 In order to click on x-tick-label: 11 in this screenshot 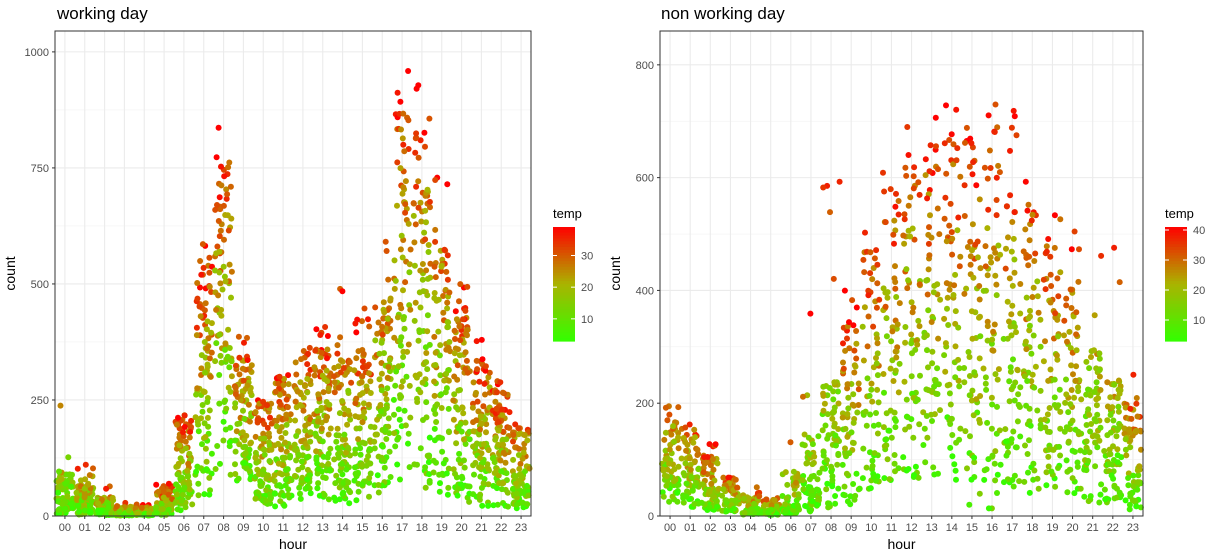, I will do `click(282, 528)`.